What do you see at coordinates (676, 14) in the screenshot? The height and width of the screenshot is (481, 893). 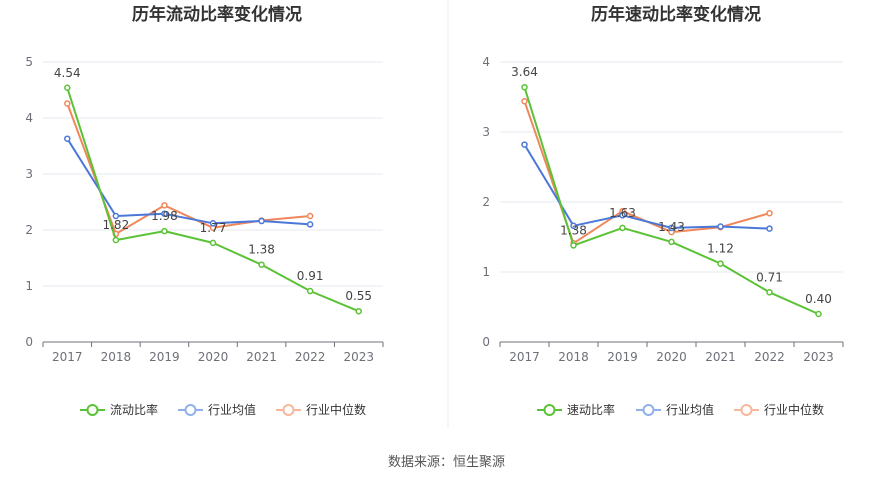 I see `chart-title: 历年速动比率变化情况` at bounding box center [676, 14].